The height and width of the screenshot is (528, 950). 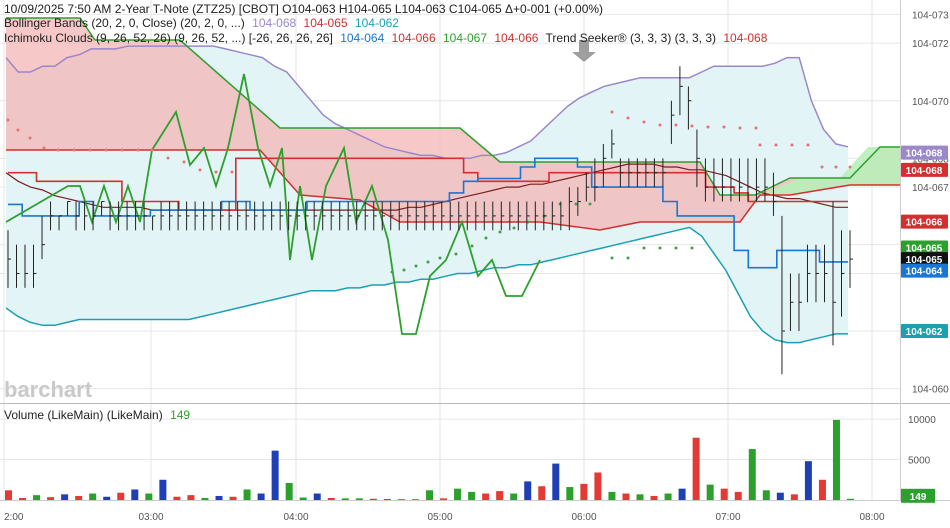 I want to click on watermark: barchart, so click(x=48, y=389).